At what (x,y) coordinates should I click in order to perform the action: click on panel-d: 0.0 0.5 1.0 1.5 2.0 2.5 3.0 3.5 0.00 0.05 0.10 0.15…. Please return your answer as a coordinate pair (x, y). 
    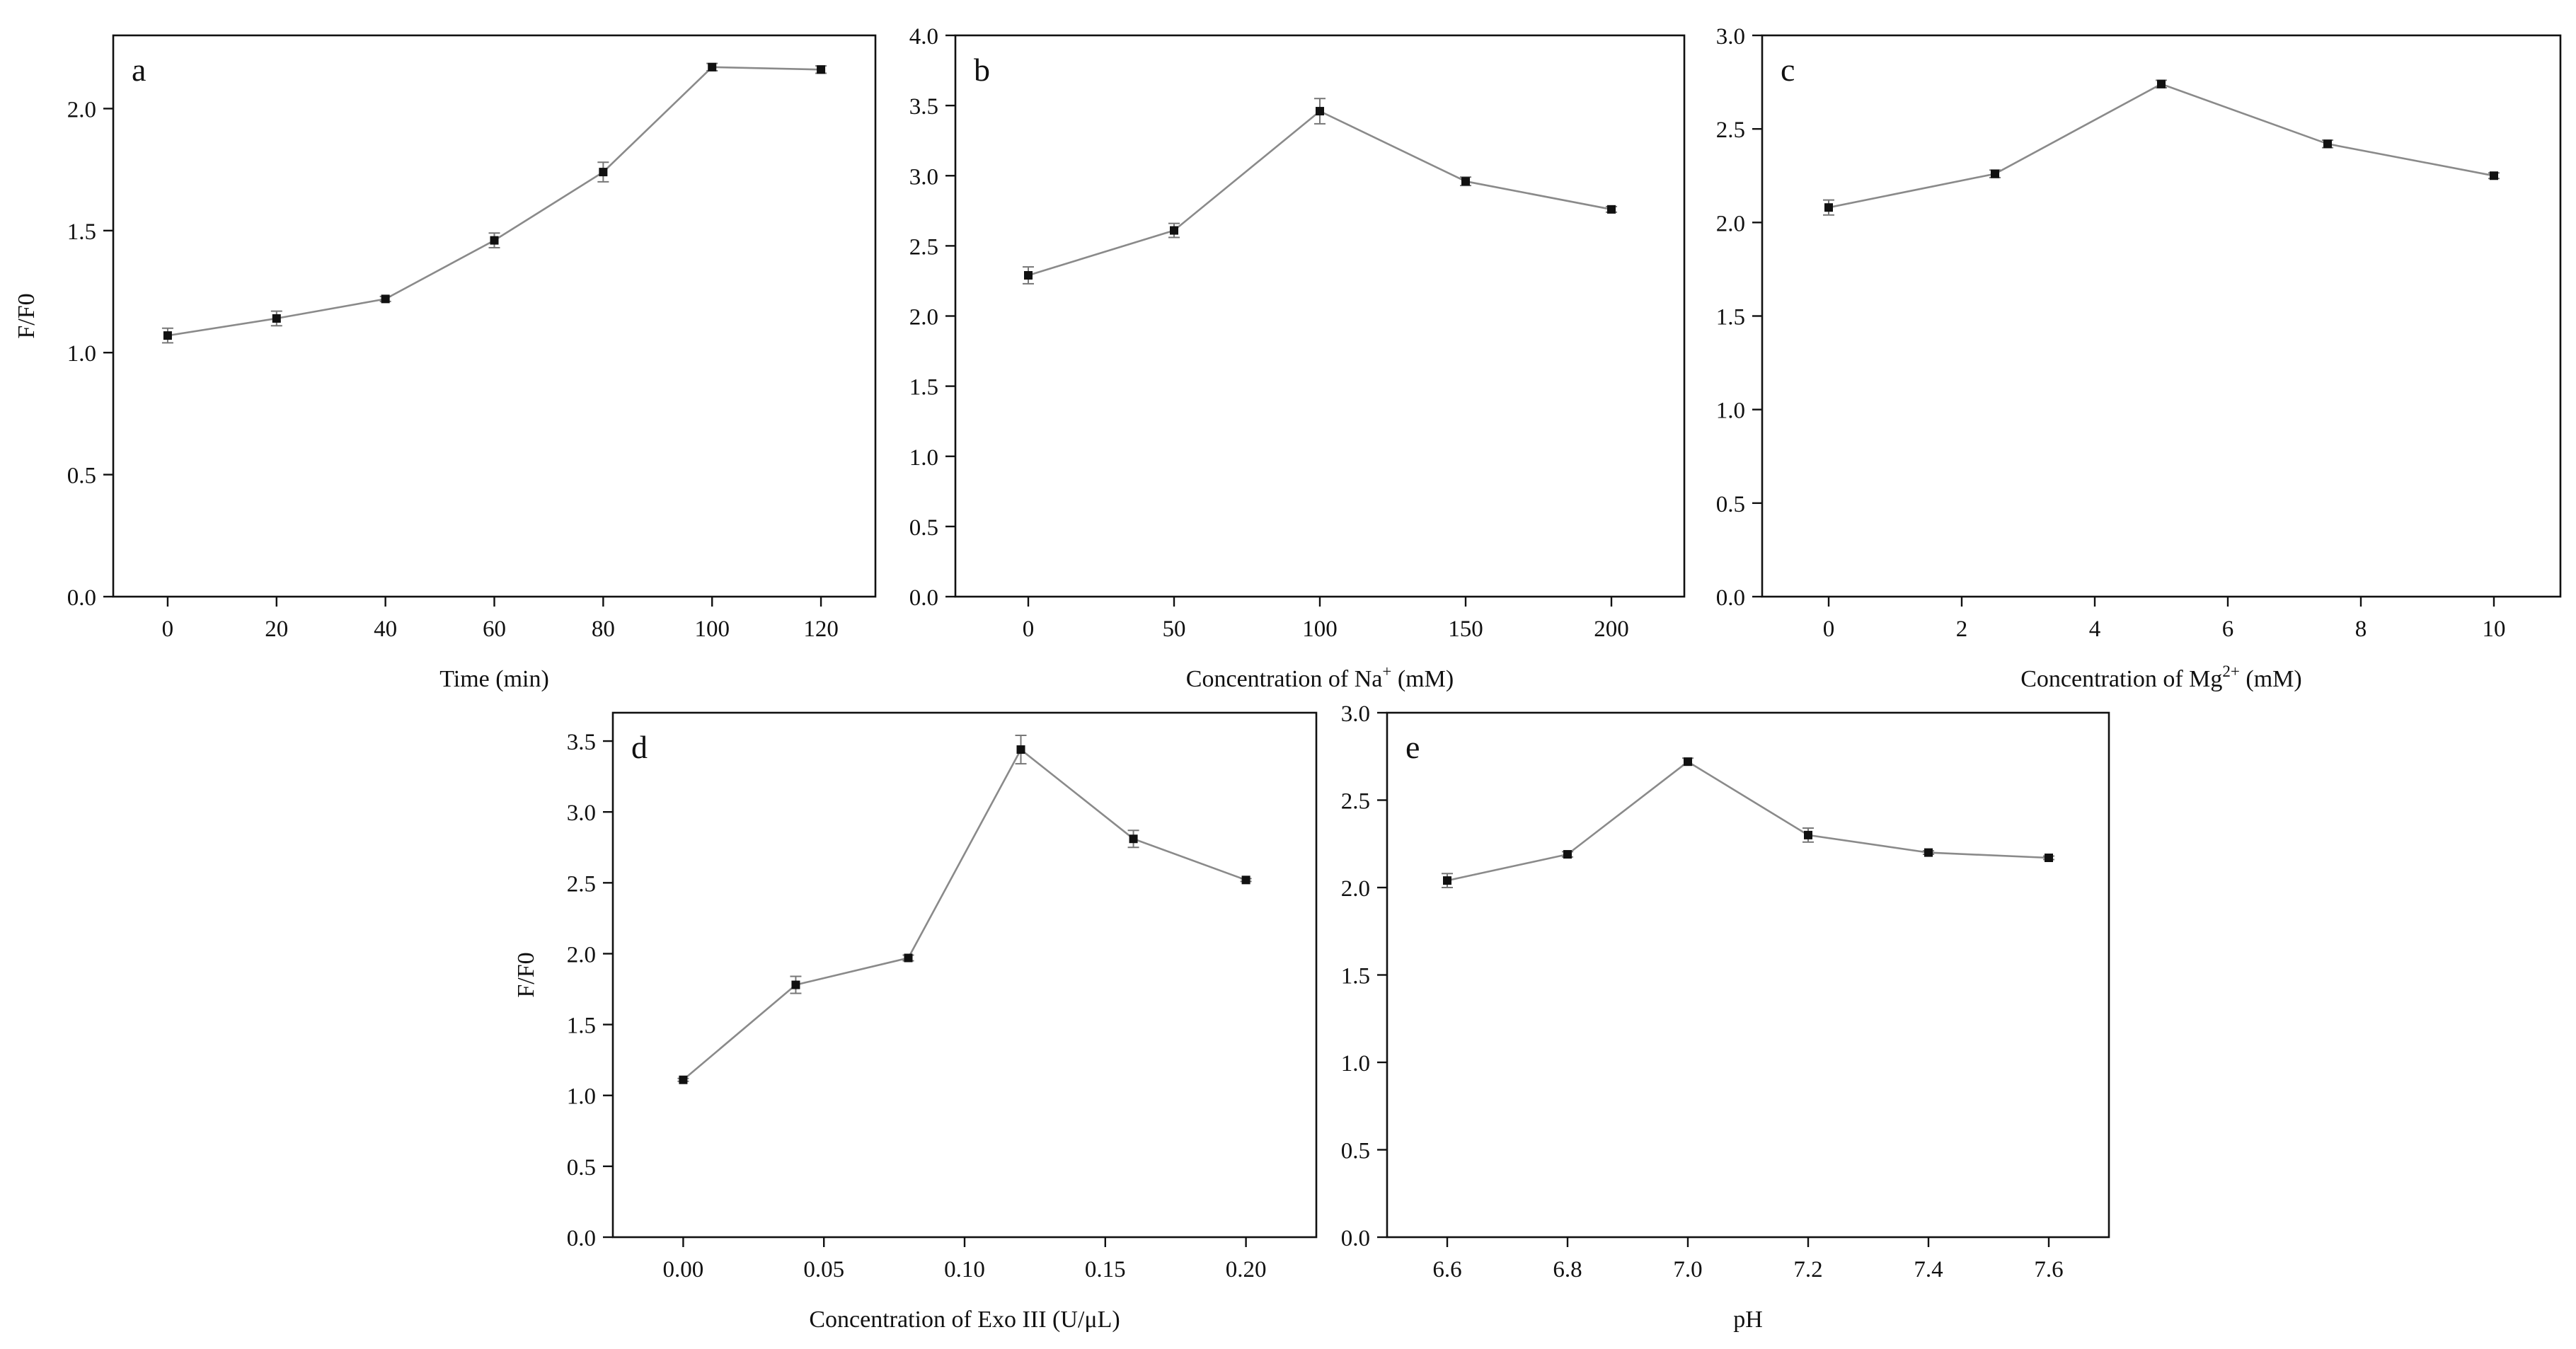
    Looking at the image, I should click on (916, 1022).